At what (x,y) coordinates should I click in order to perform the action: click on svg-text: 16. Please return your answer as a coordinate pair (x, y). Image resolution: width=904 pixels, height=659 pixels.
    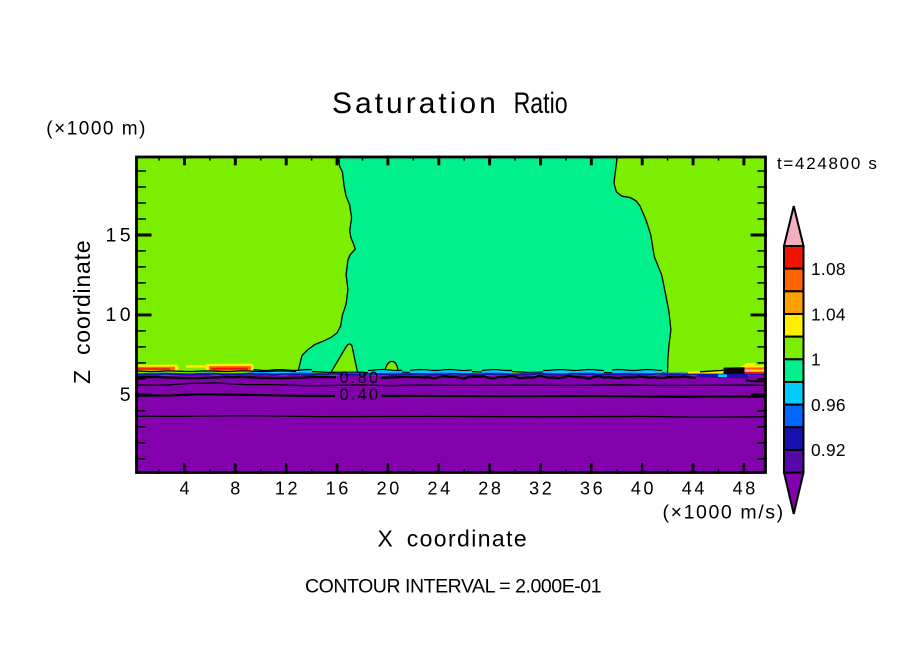
    Looking at the image, I should click on (338, 489).